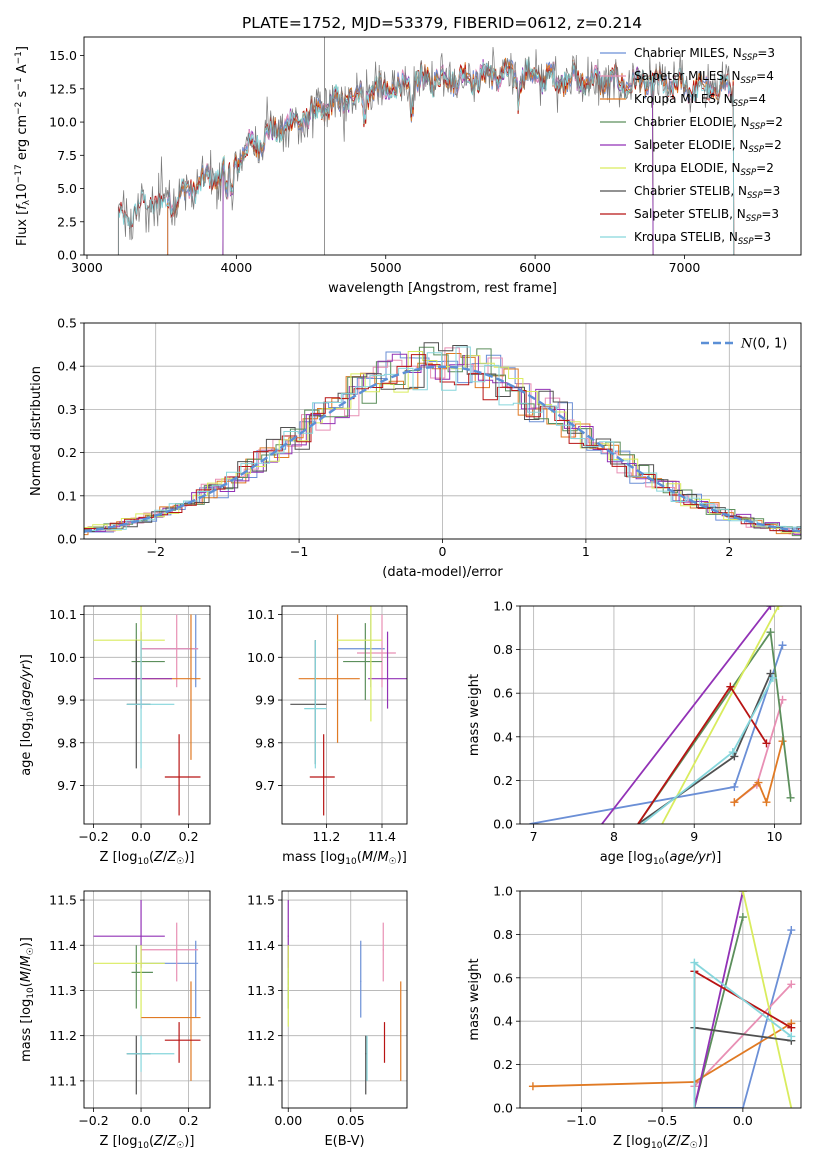 Image resolution: width=819 pixels, height=1170 pixels. I want to click on series-chabrier-miles, so click(745, 1017).